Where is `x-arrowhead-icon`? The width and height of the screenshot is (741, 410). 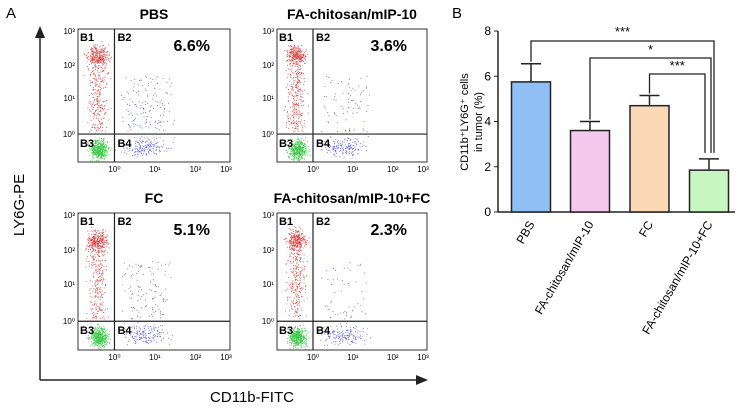
x-arrowhead-icon is located at coordinates (422, 380).